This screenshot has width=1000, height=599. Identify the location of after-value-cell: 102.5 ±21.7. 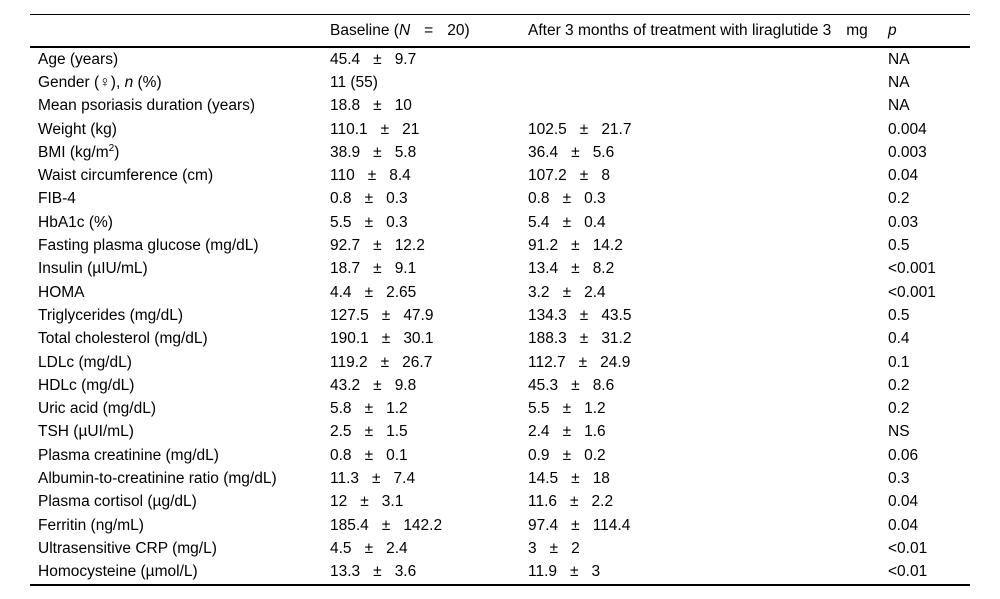
(708, 130).